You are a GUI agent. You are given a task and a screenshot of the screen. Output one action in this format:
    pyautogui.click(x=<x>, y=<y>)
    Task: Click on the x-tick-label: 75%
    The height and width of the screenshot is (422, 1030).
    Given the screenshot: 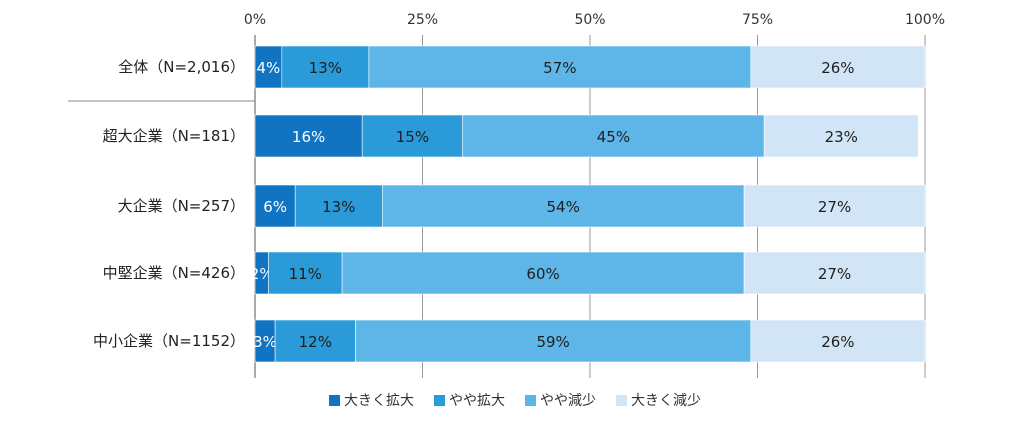 What is the action you would take?
    pyautogui.click(x=757, y=20)
    